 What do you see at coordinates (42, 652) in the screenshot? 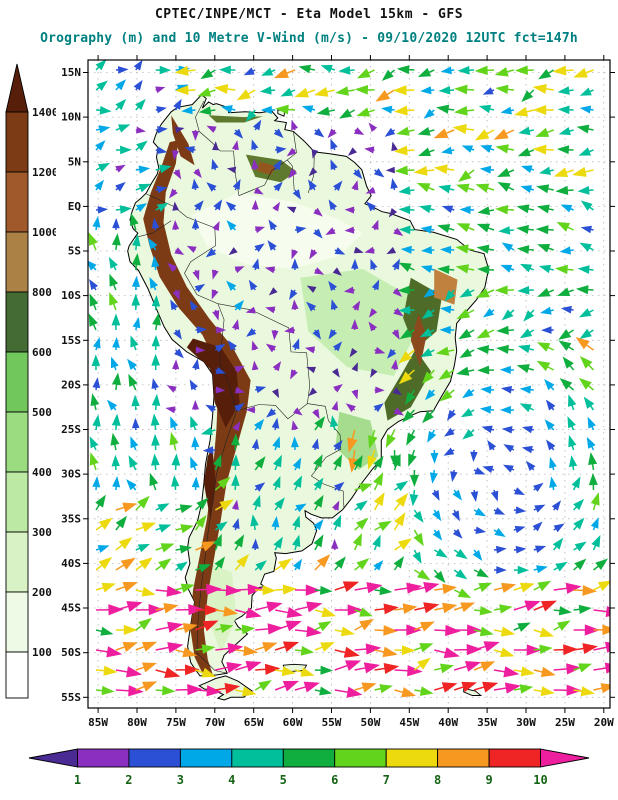
I see `orography-level-label: 100` at bounding box center [42, 652].